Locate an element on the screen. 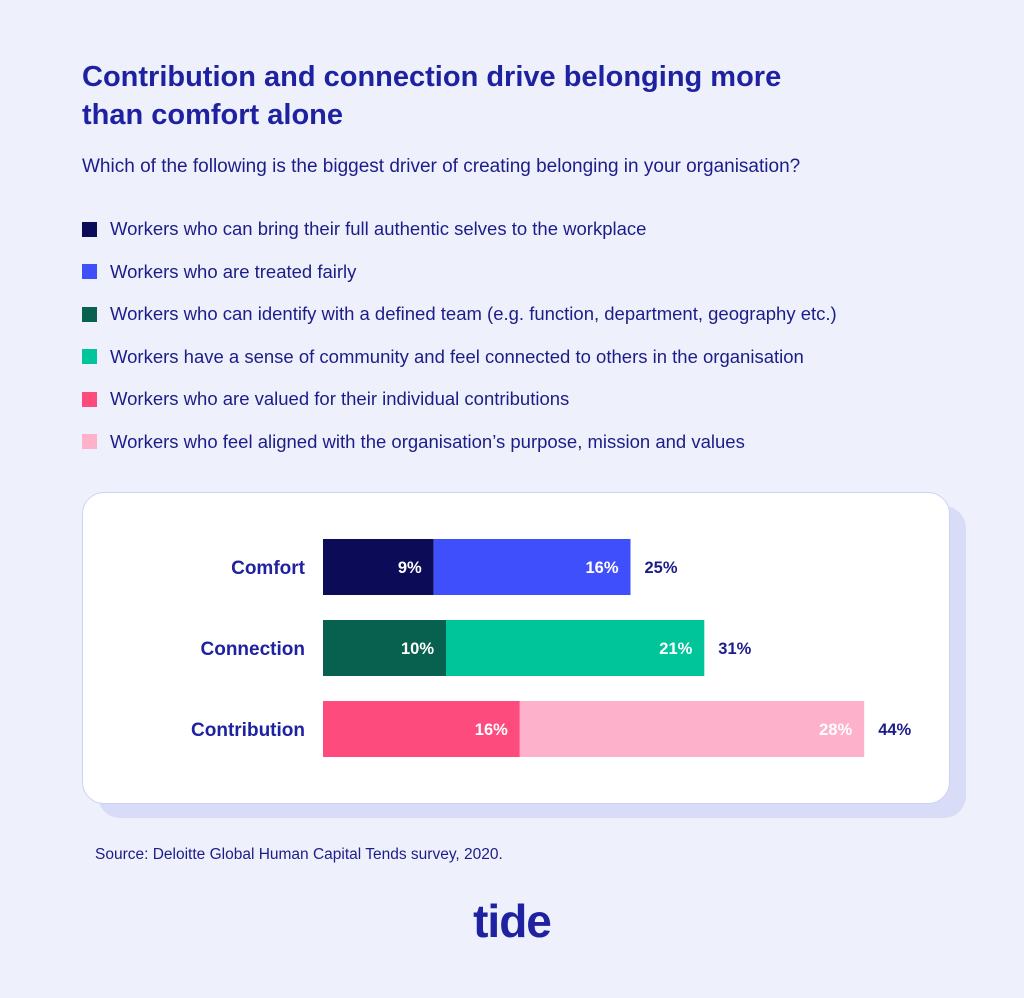  segment-value-label: 10% is located at coordinates (417, 649).